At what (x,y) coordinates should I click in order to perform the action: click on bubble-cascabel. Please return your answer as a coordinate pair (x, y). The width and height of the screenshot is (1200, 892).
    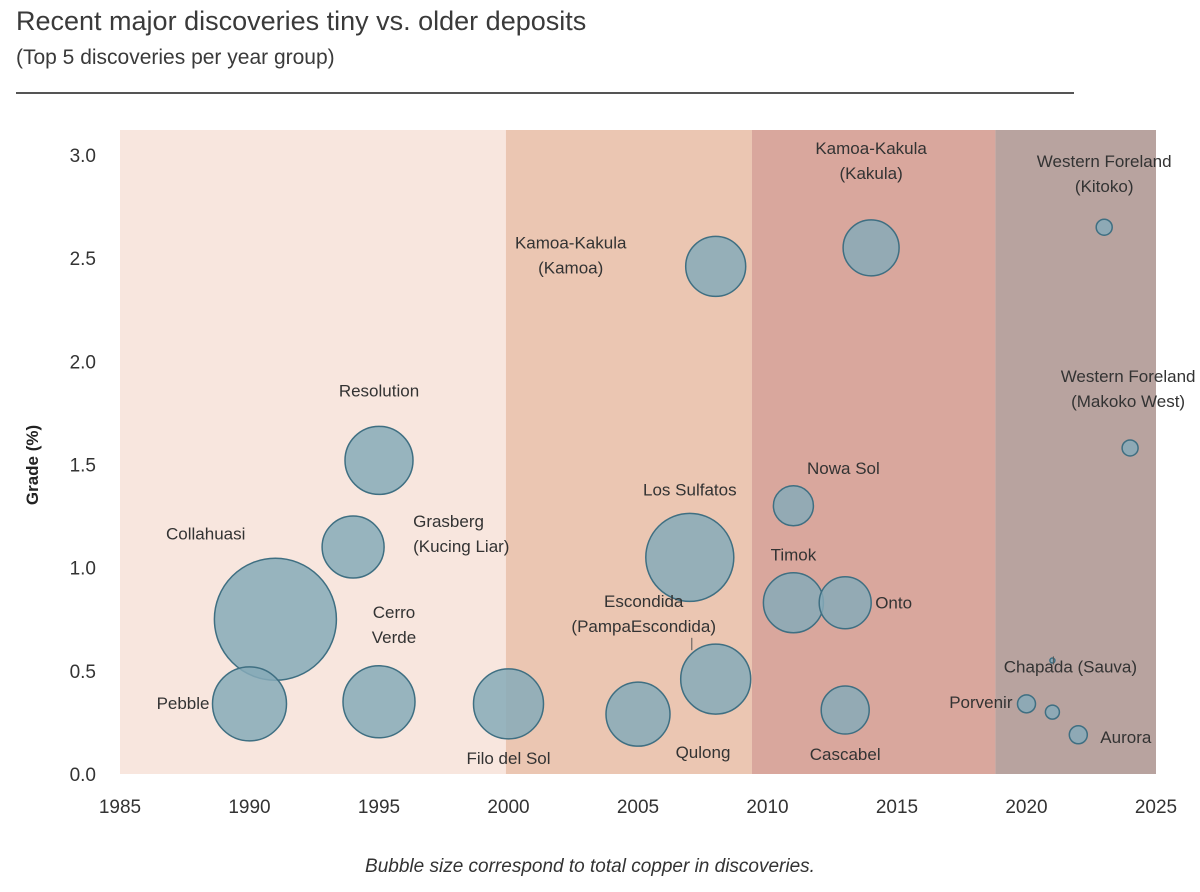
    Looking at the image, I should click on (845, 710).